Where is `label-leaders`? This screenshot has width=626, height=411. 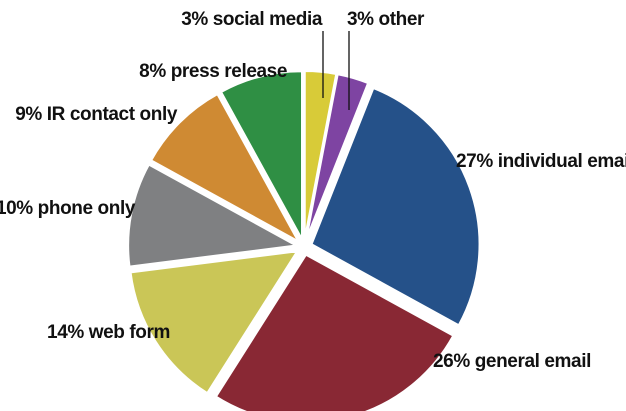
label-leaders is located at coordinates (336, 70).